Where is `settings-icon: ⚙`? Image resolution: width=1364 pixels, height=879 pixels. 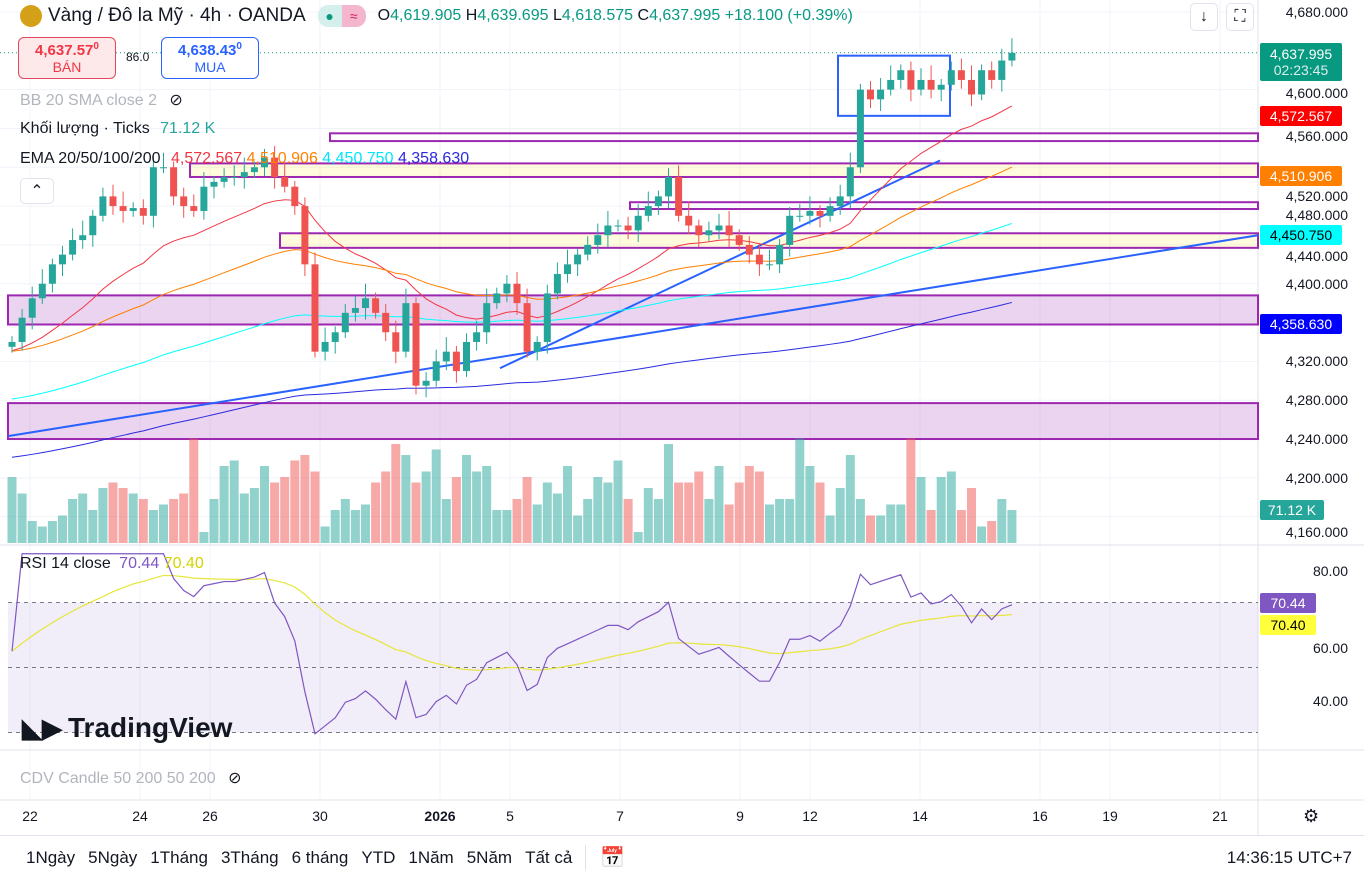 settings-icon: ⚙ is located at coordinates (1311, 816).